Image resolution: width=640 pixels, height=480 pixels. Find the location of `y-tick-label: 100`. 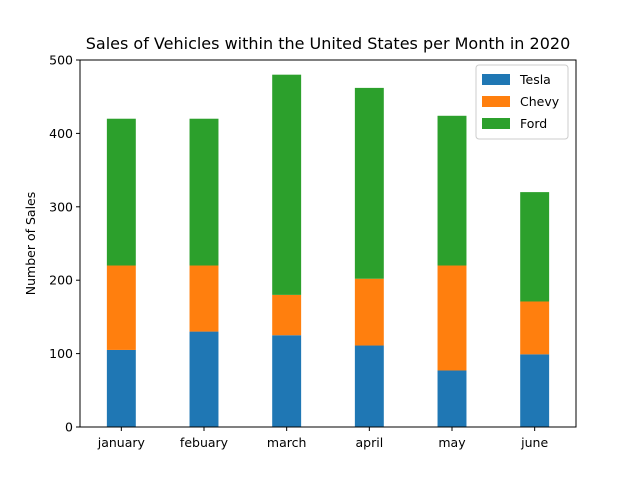

y-tick-label: 100 is located at coordinates (61, 353).